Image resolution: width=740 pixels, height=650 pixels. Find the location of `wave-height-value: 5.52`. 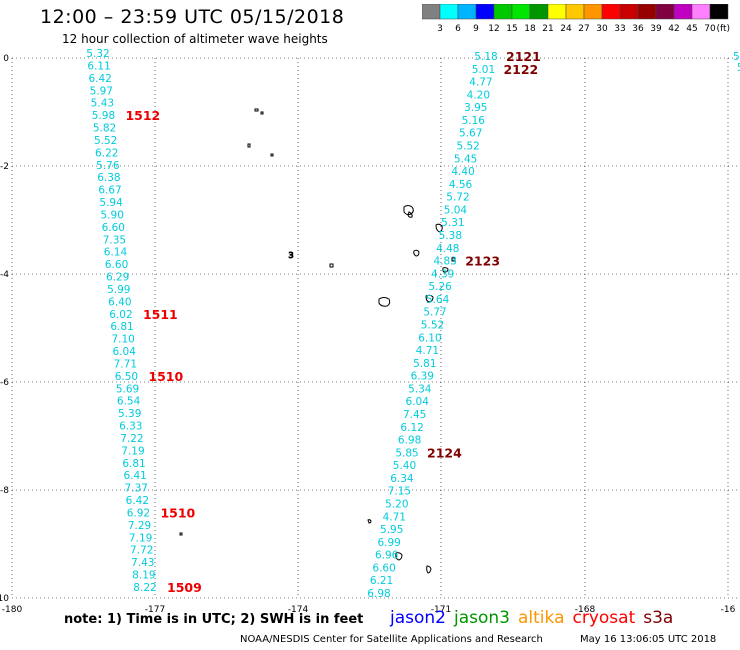

wave-height-value: 5.52 is located at coordinates (105, 141).